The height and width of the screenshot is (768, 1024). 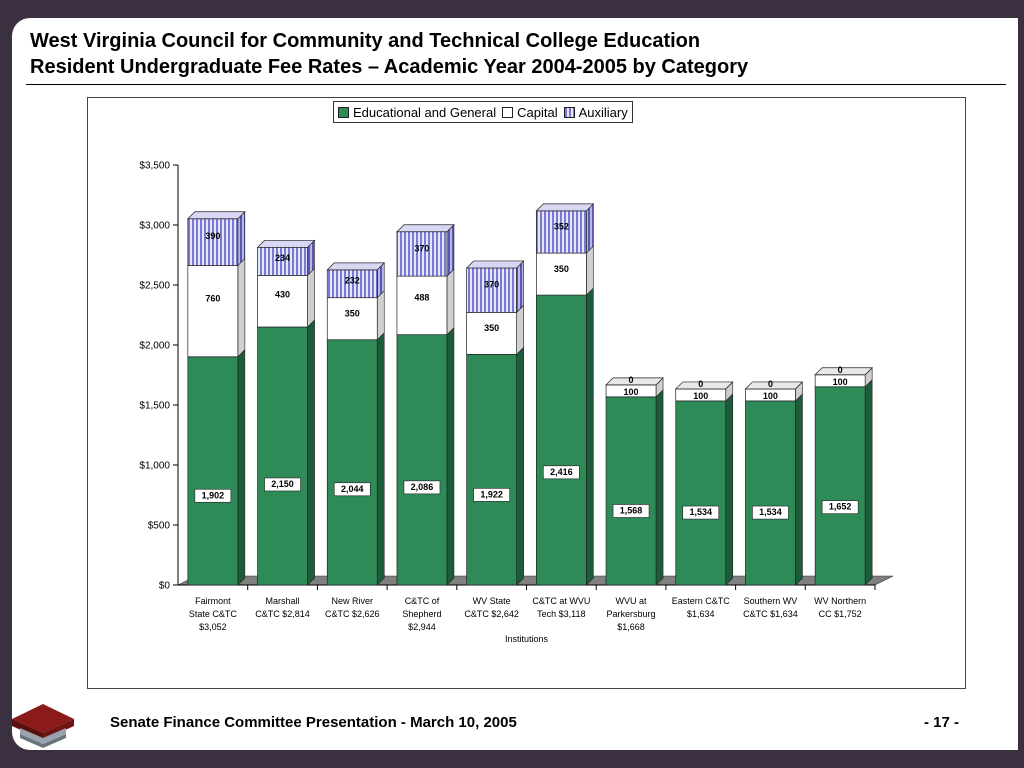 What do you see at coordinates (165, 586) in the screenshot?
I see `y-tick-label: $0` at bounding box center [165, 586].